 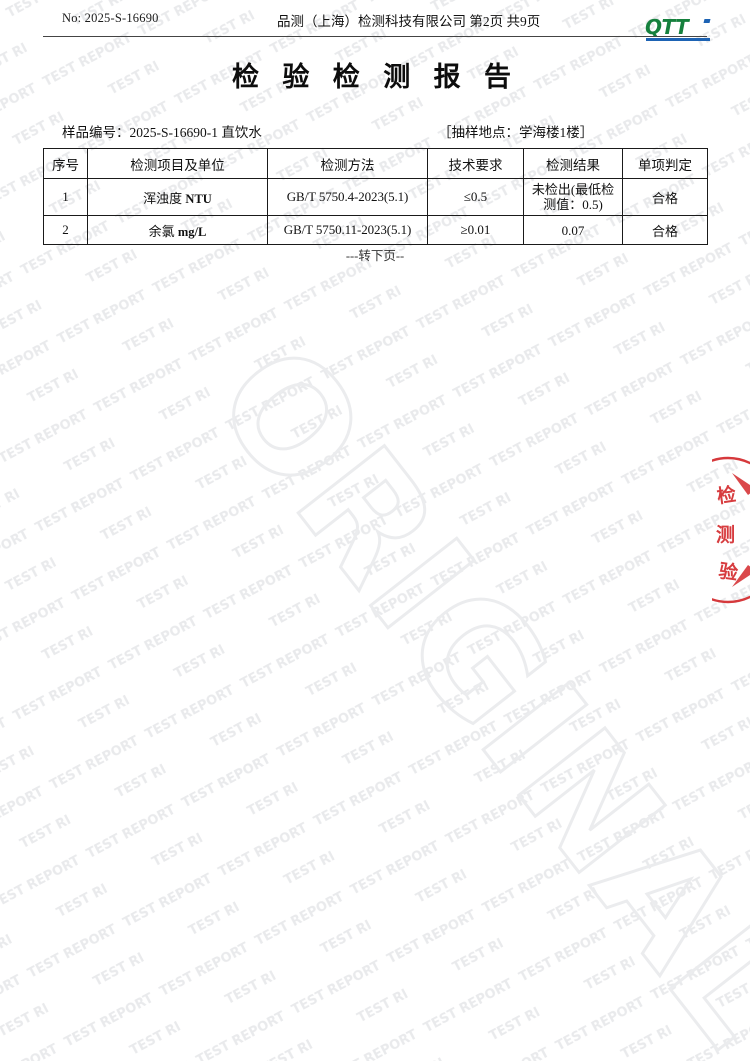 I want to click on cell-index: 2, so click(x=65, y=230).